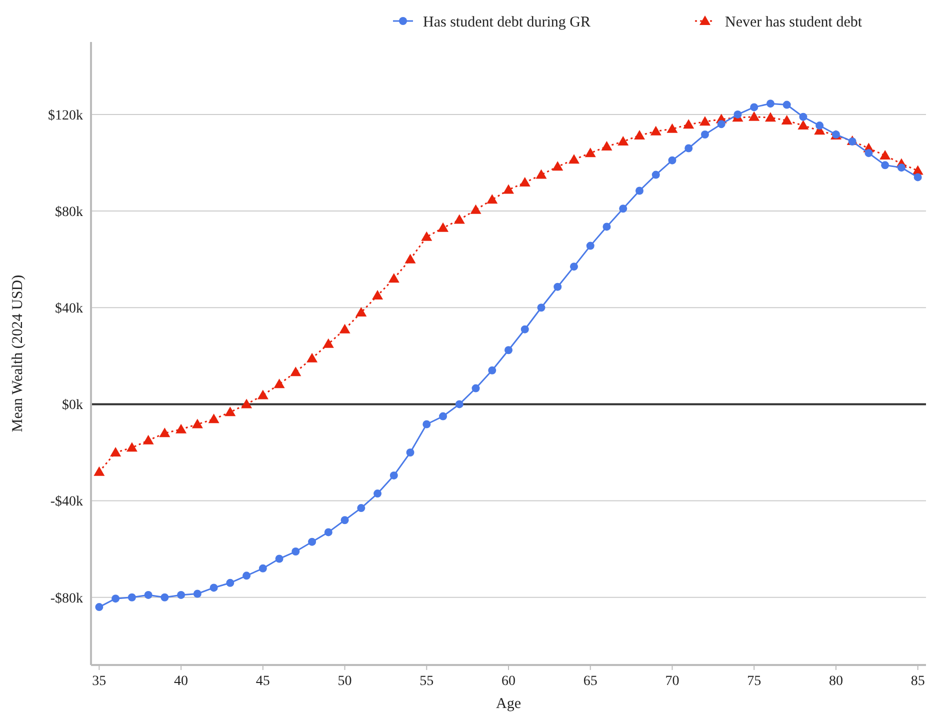 The image size is (943, 719). What do you see at coordinates (69, 212) in the screenshot?
I see `y-tick-label: $80k` at bounding box center [69, 212].